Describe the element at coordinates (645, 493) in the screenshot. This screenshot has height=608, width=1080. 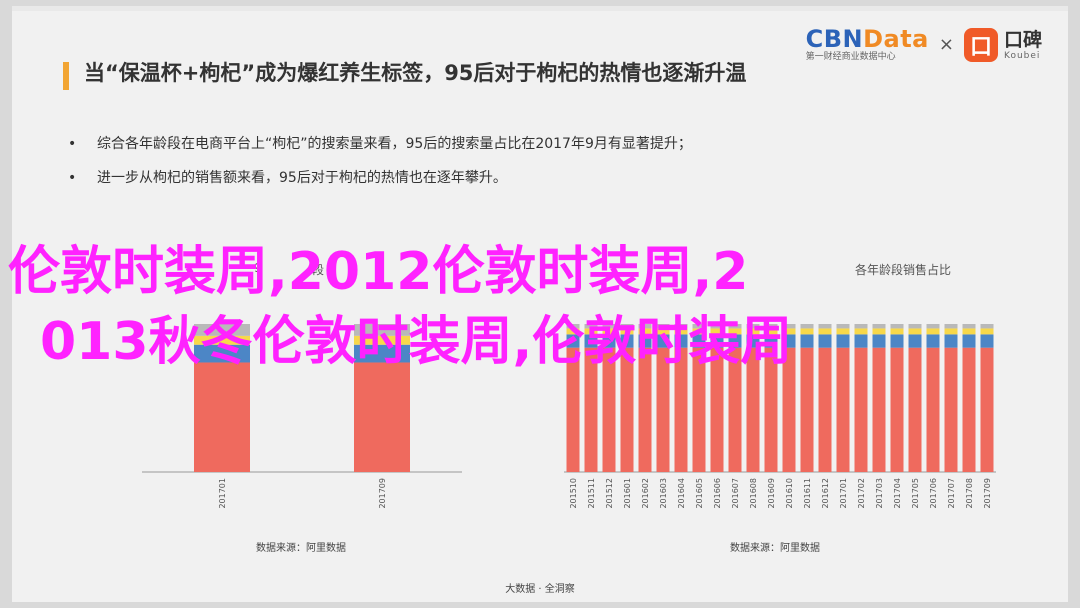
I see `x-tick-label: 201602` at that location.